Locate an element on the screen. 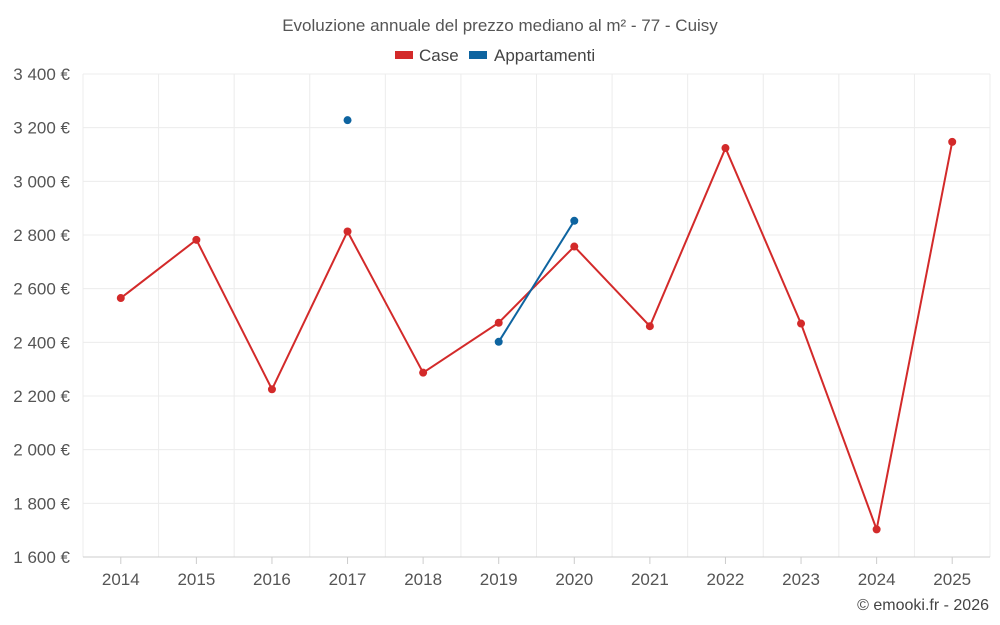 The width and height of the screenshot is (1000, 625). legend-item-appartamenti: Appartamenti is located at coordinates (544, 55).